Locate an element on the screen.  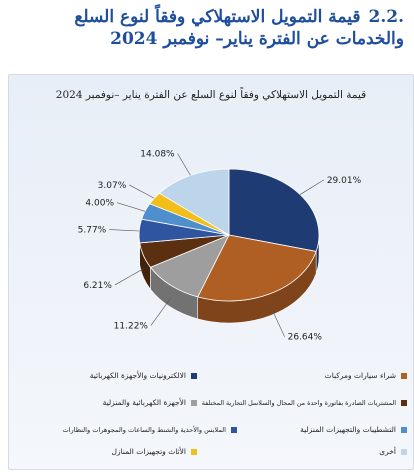
data-label: 5.77% is located at coordinates (92, 231).